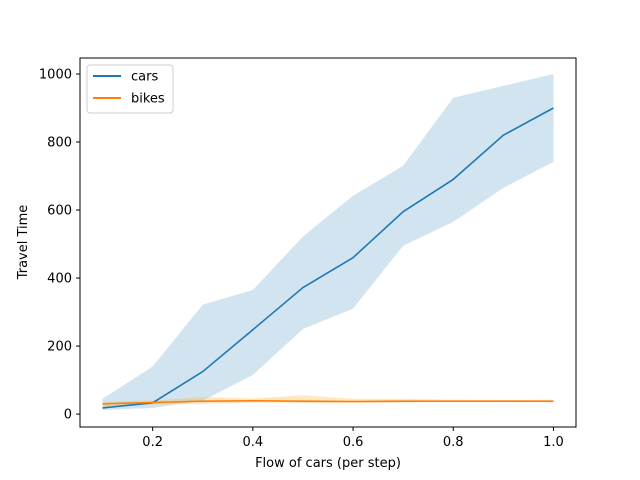 This screenshot has height=480, width=640. Describe the element at coordinates (453, 442) in the screenshot. I see `x-tick-label: 0.8` at that location.